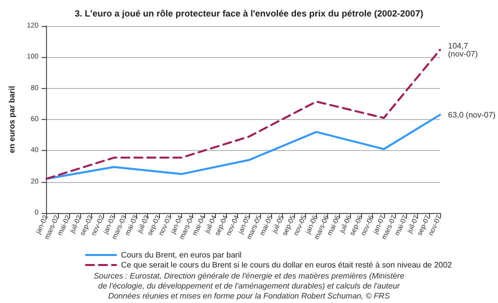  What do you see at coordinates (463, 49) in the screenshot?
I see `annotation: 104,7 (nov-07)` at bounding box center [463, 49].